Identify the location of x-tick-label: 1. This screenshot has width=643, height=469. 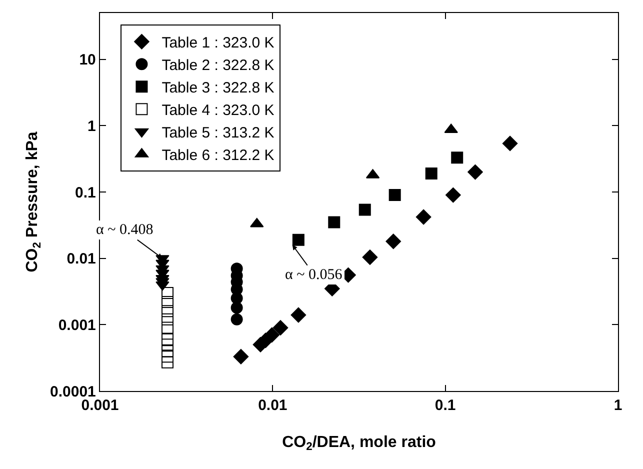
(618, 405).